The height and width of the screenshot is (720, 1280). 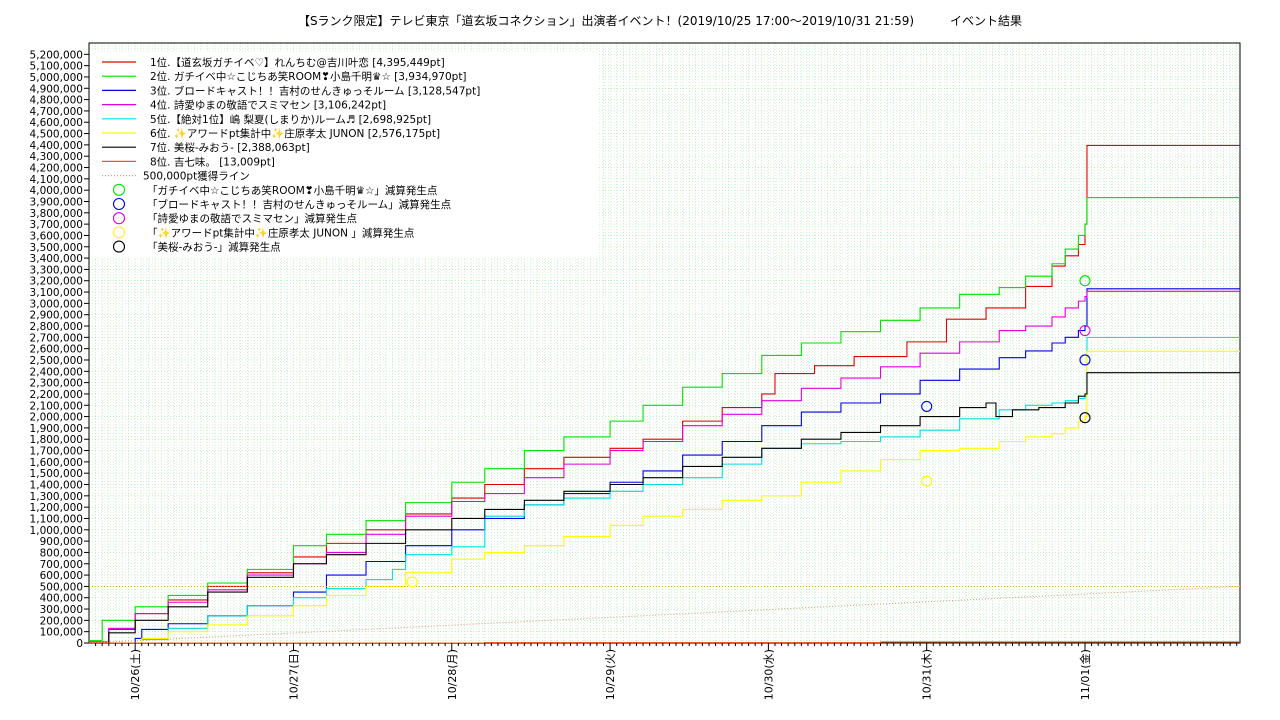 I want to click on y-tick-label: 4,600,000, so click(x=56, y=123).